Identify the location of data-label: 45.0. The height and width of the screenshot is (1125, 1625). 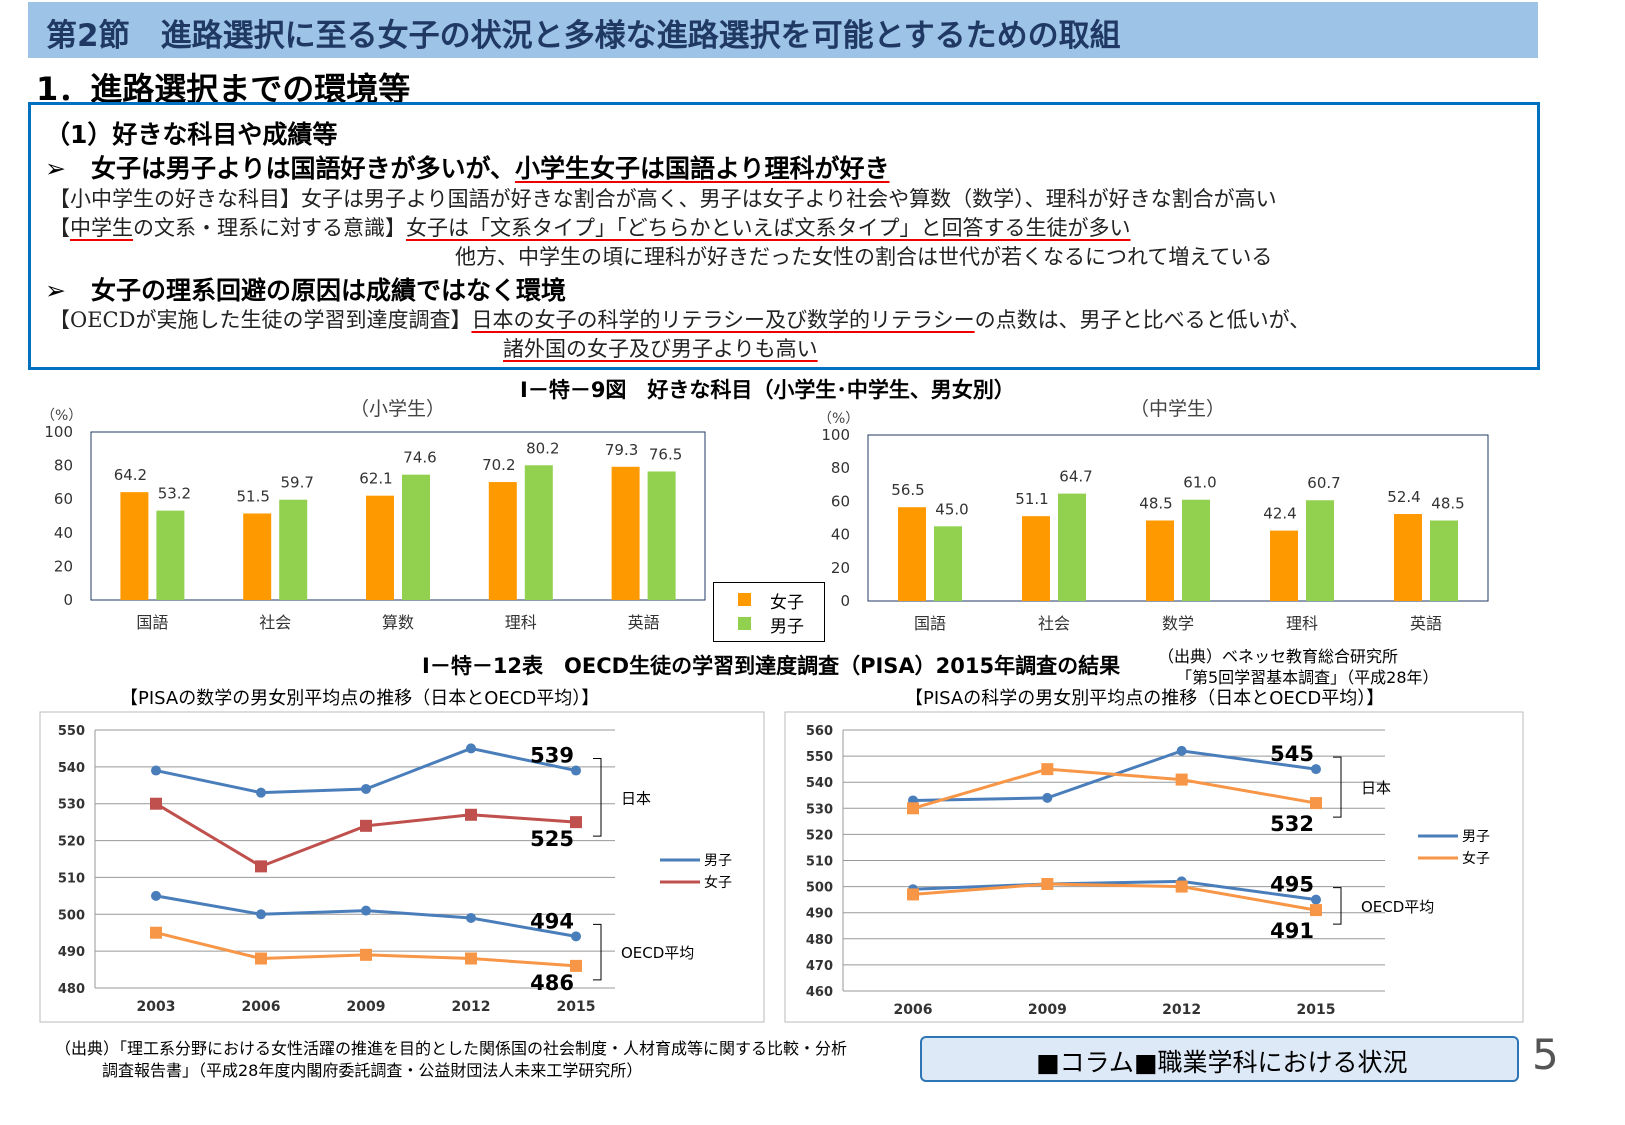
(951, 509).